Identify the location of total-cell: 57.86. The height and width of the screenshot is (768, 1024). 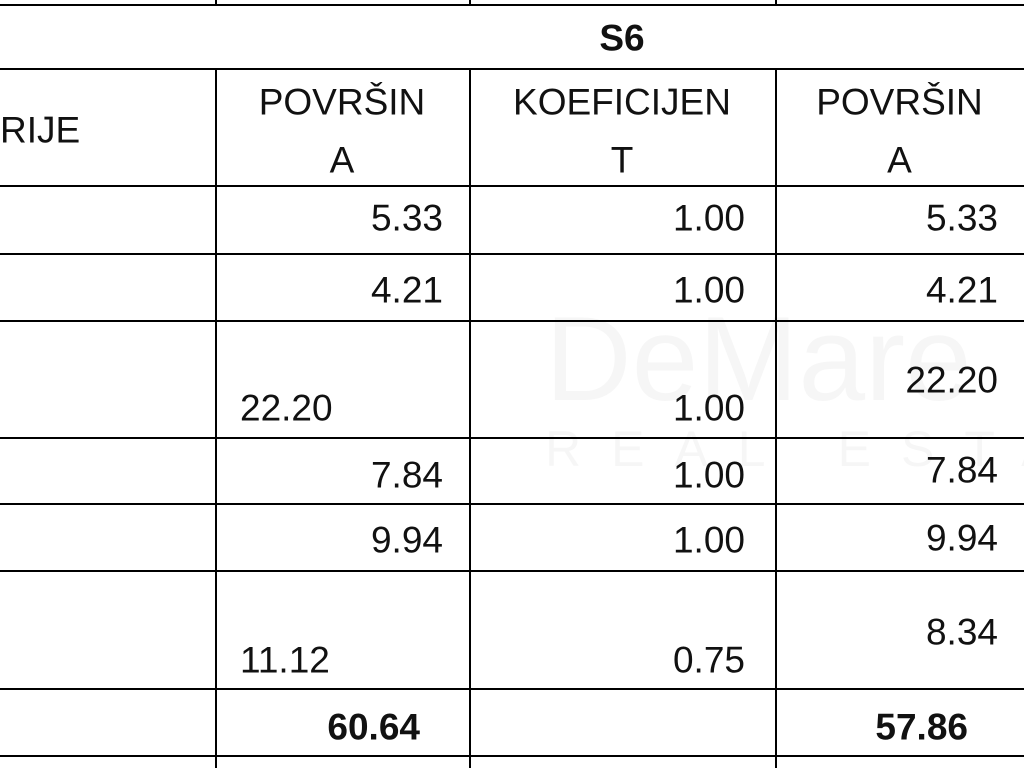
(921, 727).